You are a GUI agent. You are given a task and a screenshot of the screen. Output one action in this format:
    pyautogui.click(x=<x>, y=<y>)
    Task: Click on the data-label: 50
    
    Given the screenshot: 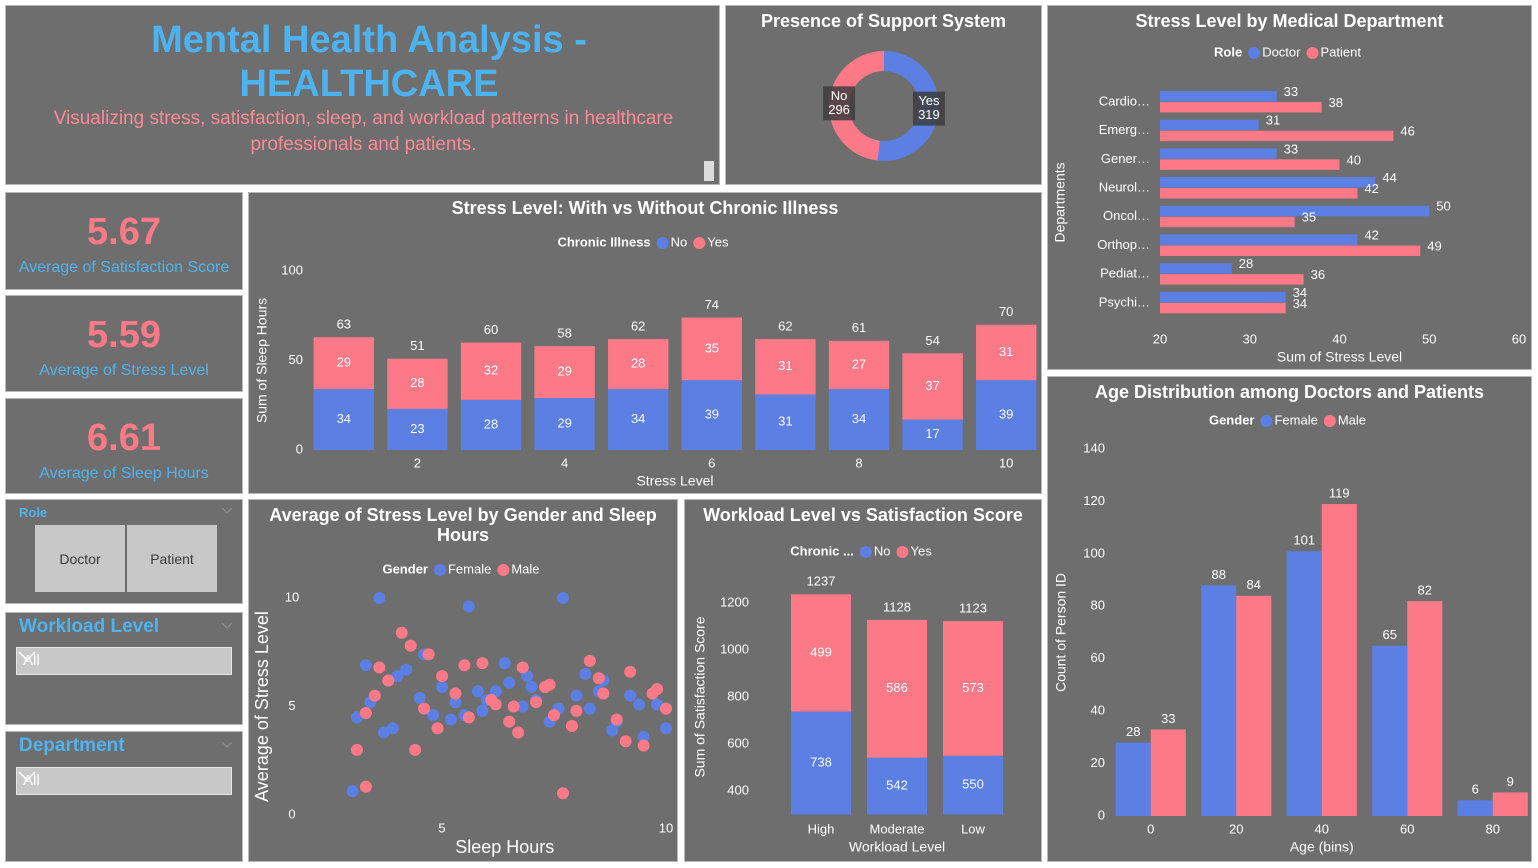 What is the action you would take?
    pyautogui.click(x=1443, y=206)
    